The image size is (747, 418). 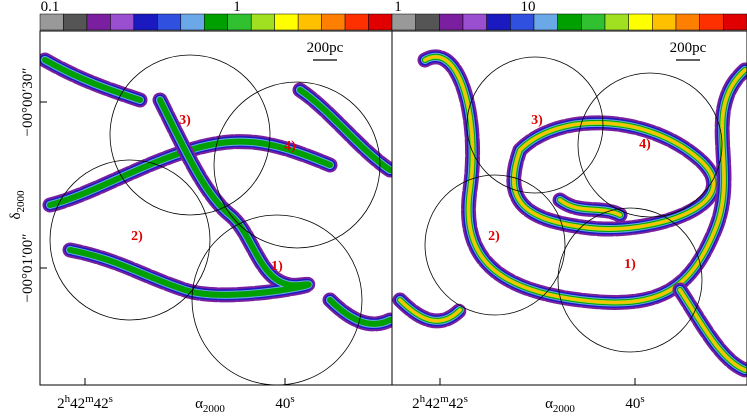 What do you see at coordinates (28, 268) in the screenshot?
I see `y-tick-label: −00°01′00″` at bounding box center [28, 268].